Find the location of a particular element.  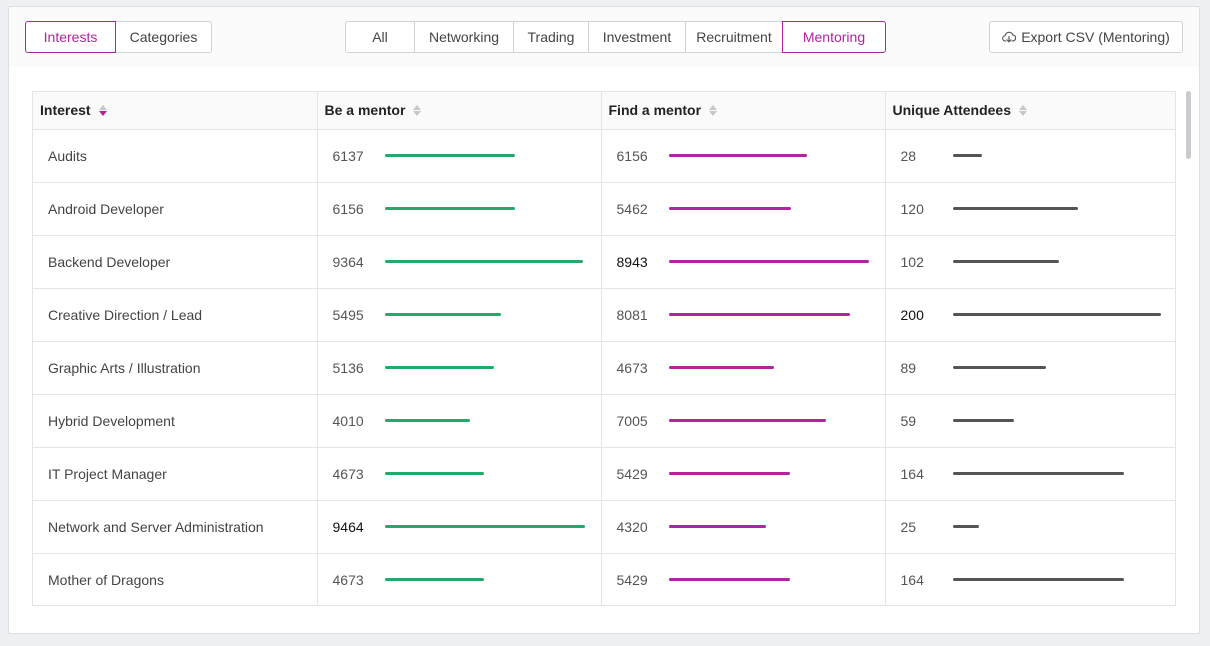

table-row: Audits 6137 6156 28 is located at coordinates (604, 156).